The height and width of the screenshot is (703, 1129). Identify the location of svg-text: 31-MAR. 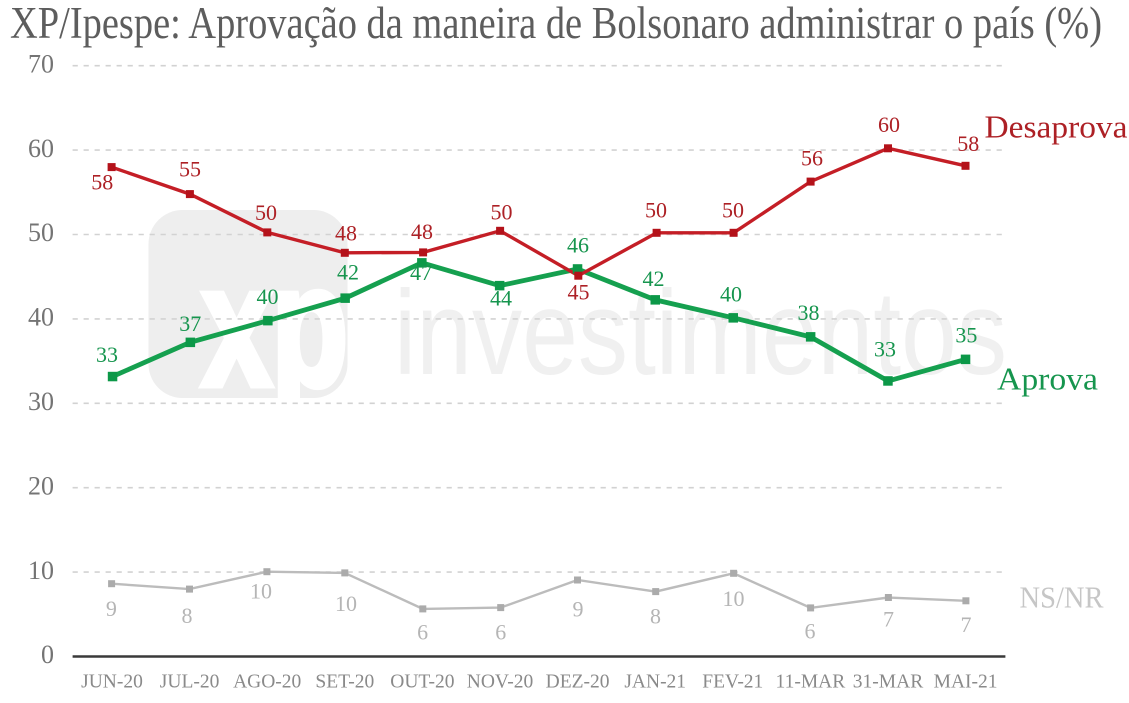
(888, 682).